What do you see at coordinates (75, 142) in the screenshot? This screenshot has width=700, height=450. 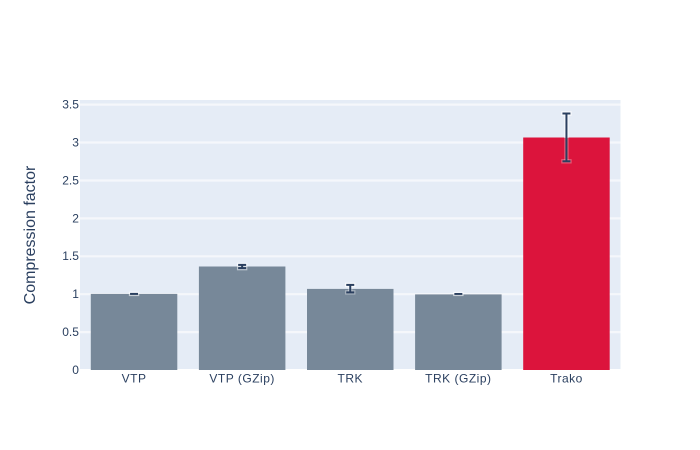 I see `svg-text: 3` at bounding box center [75, 142].